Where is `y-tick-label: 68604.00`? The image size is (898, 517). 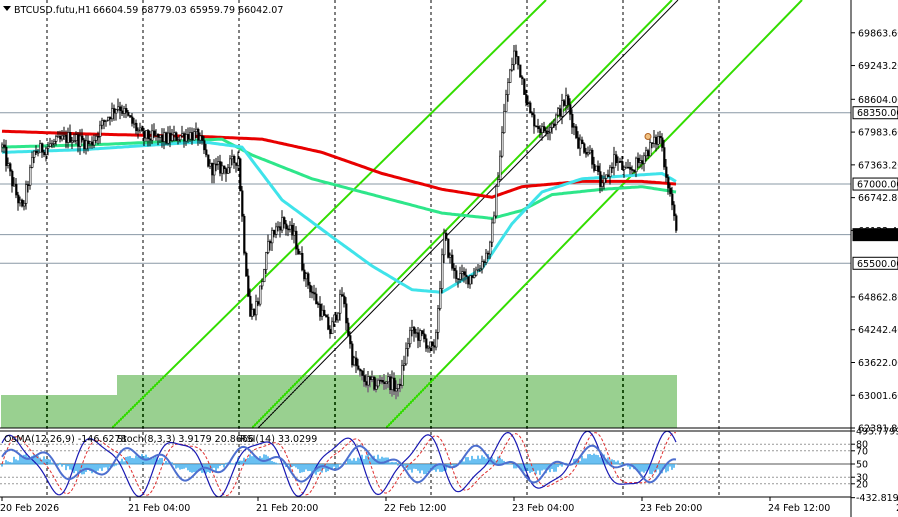
y-tick-label: 68604.00 is located at coordinates (878, 100).